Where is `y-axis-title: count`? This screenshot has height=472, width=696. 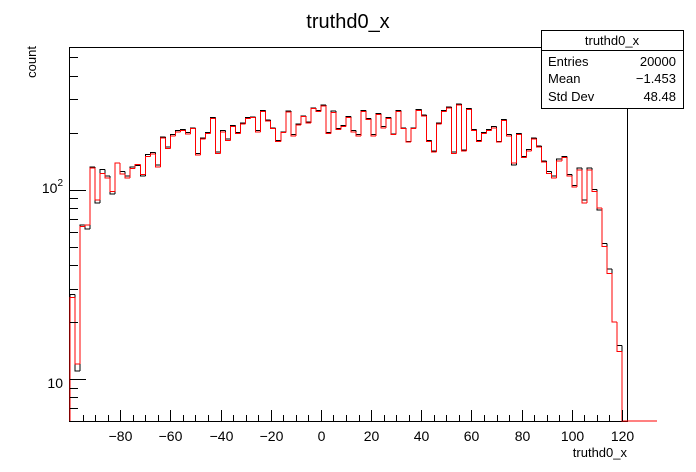 y-axis-title: count is located at coordinates (31, 62).